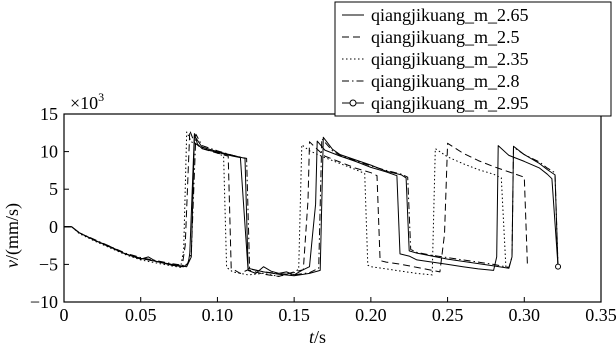 This screenshot has height=349, width=616. Describe the element at coordinates (49, 114) in the screenshot. I see `y-tick-label: 15` at that location.